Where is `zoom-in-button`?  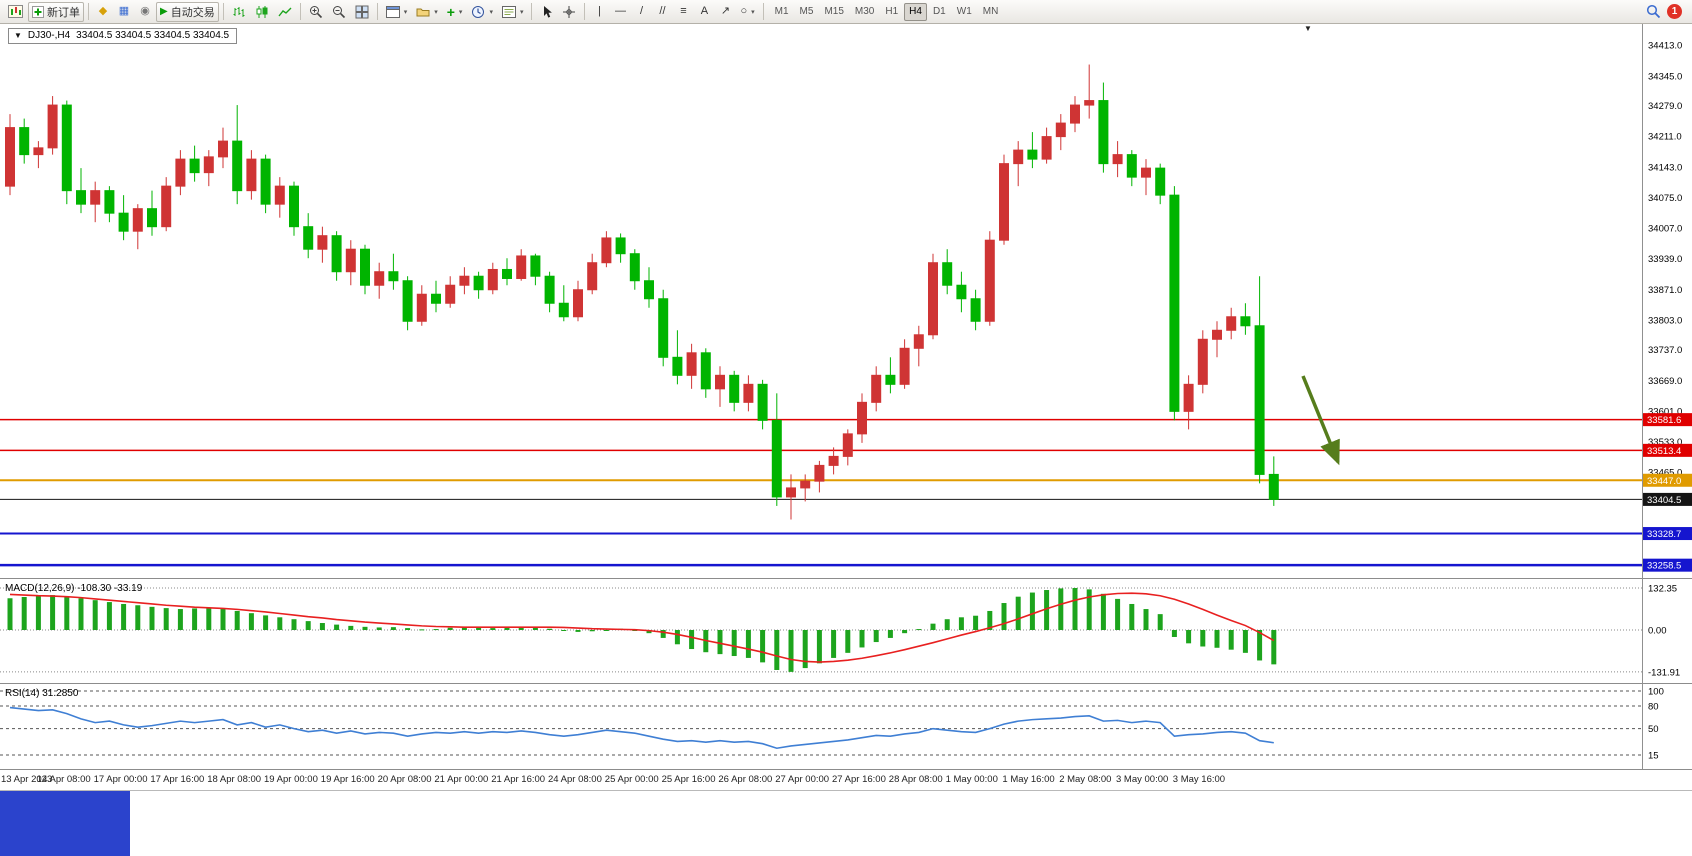 zoom-in-button is located at coordinates (316, 12).